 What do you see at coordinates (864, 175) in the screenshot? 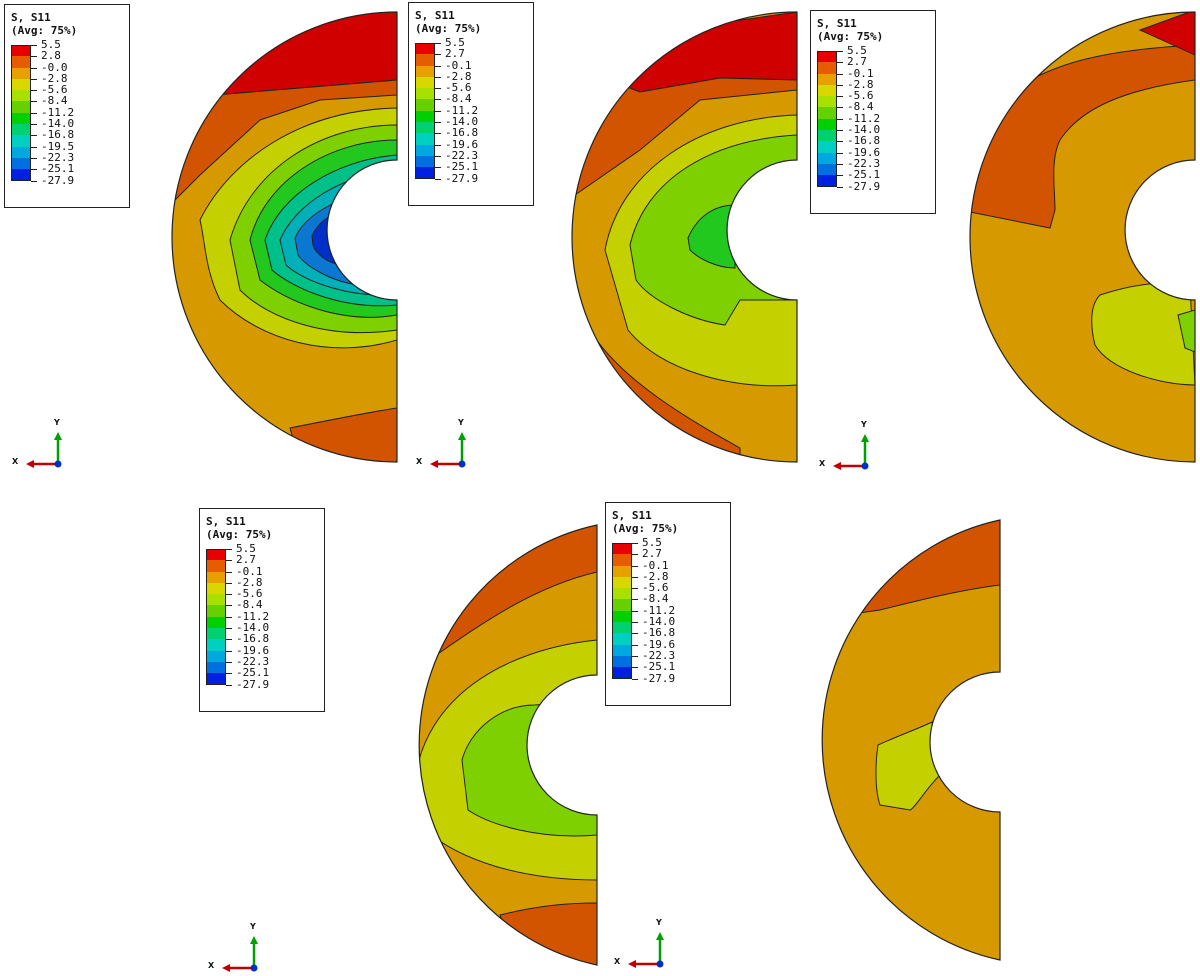
I see `legend-value: -25.1` at bounding box center [864, 175].